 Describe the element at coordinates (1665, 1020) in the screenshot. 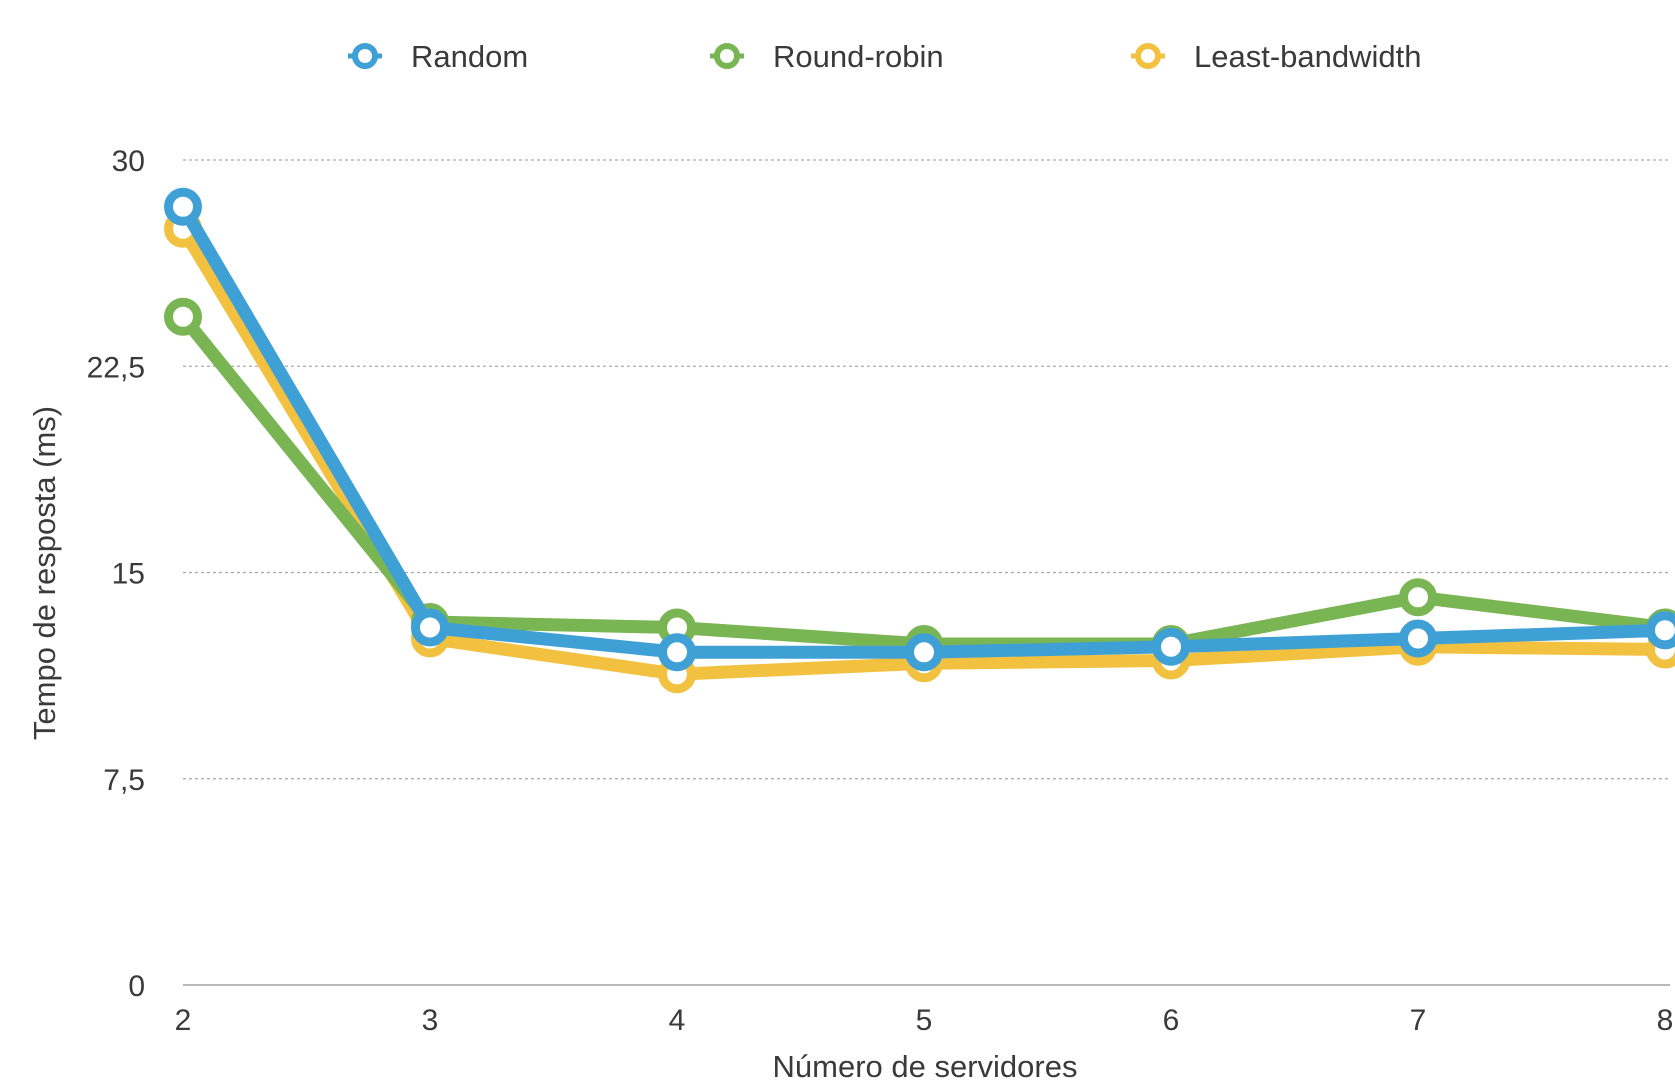

I see `x-tick-label: 8` at that location.